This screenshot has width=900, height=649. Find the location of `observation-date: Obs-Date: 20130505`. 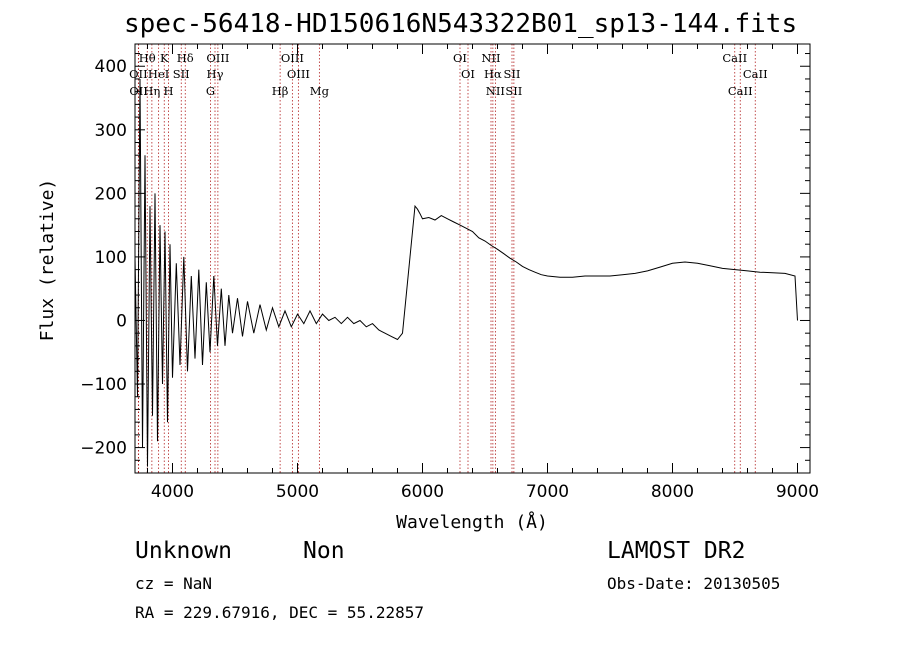

observation-date: Obs-Date: 20130505 is located at coordinates (694, 583).